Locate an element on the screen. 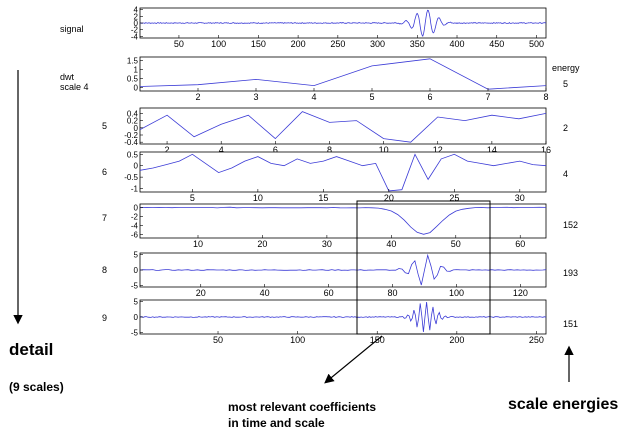 The height and width of the screenshot is (436, 643). panel-5: 20 40 60 80 100 120 5 0 -5 is located at coordinates (339, 274).